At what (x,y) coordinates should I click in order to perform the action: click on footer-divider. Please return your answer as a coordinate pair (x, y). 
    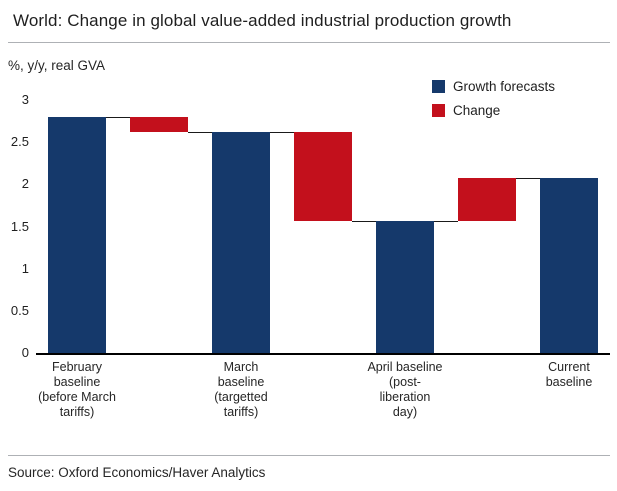
    Looking at the image, I should click on (309, 455).